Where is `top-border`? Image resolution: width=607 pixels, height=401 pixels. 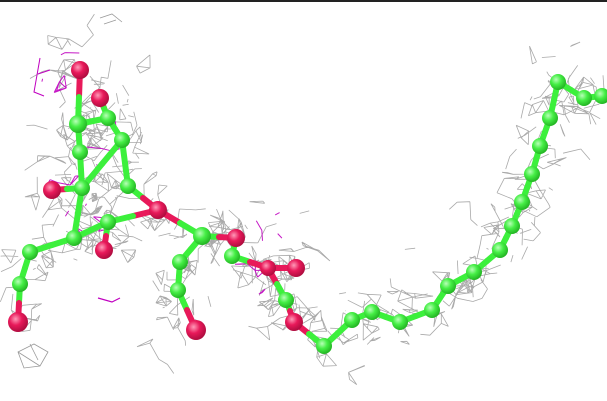
top-border is located at coordinates (303, 1).